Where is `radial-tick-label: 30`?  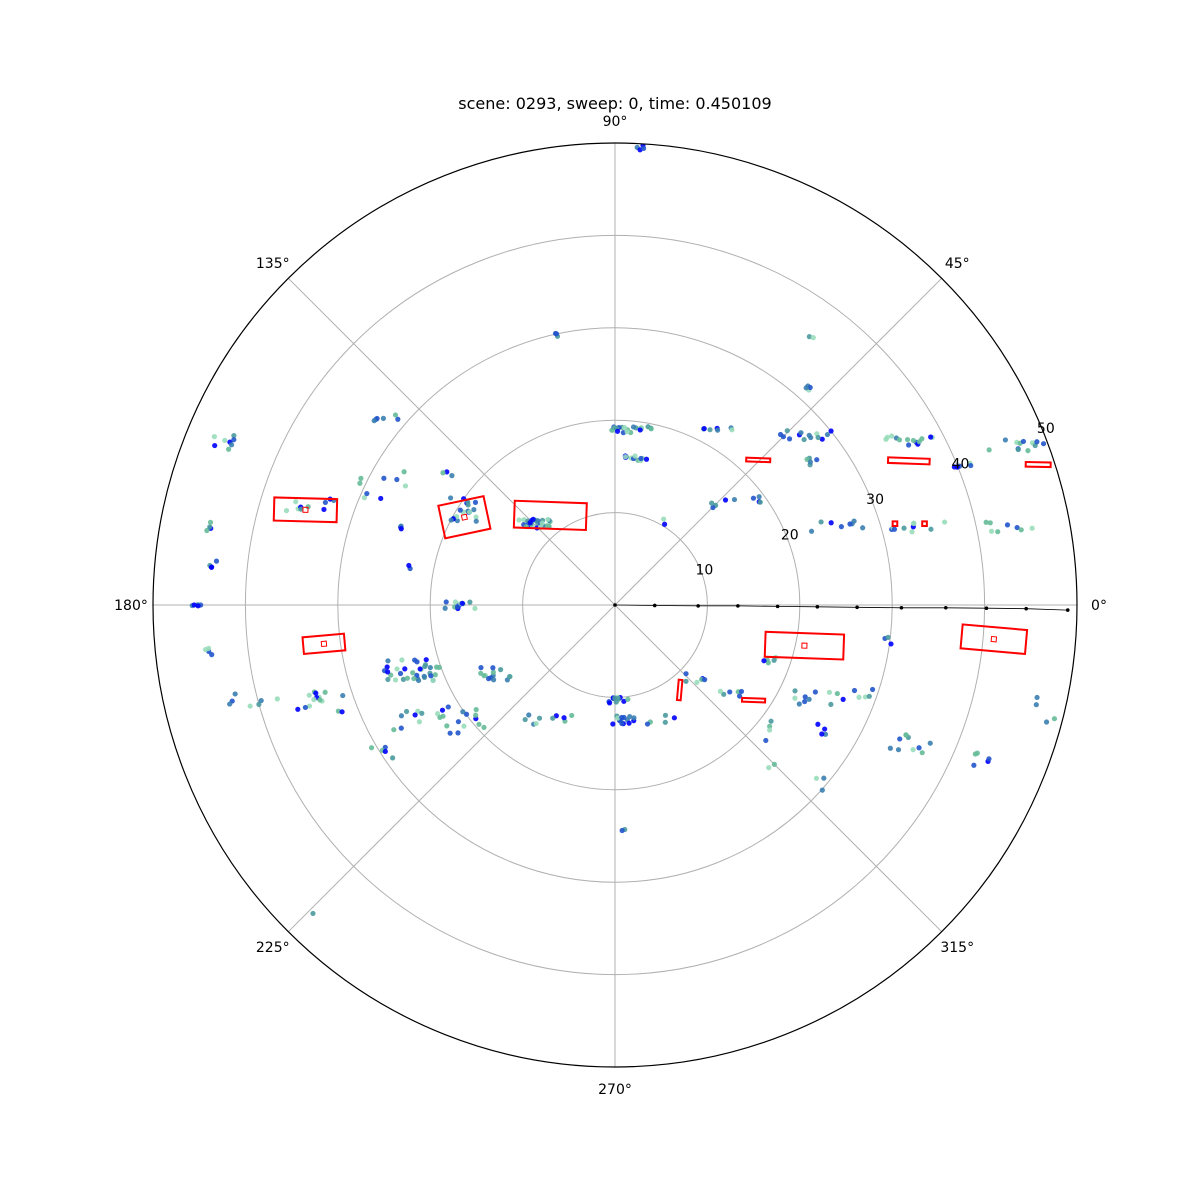
radial-tick-label: 30 is located at coordinates (875, 500).